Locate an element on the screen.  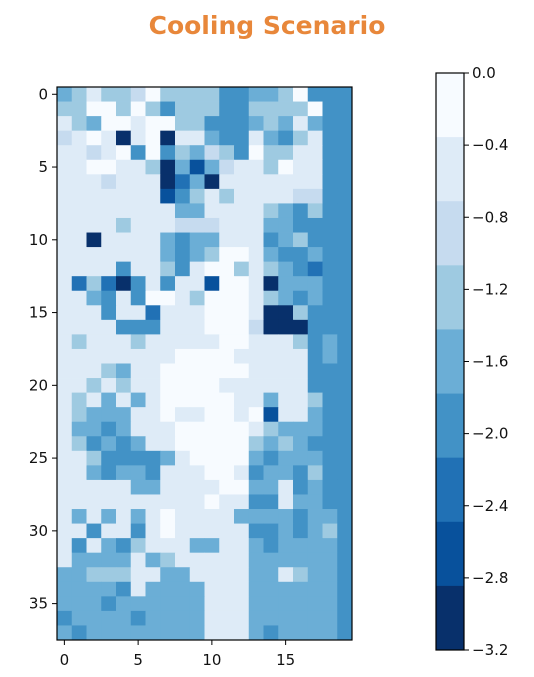
colorbar: 0.0 −0.4 −0.8 −1.2 −1.6 −2.0 −2.4 −2.8 −3.2 is located at coordinates (471, 361).